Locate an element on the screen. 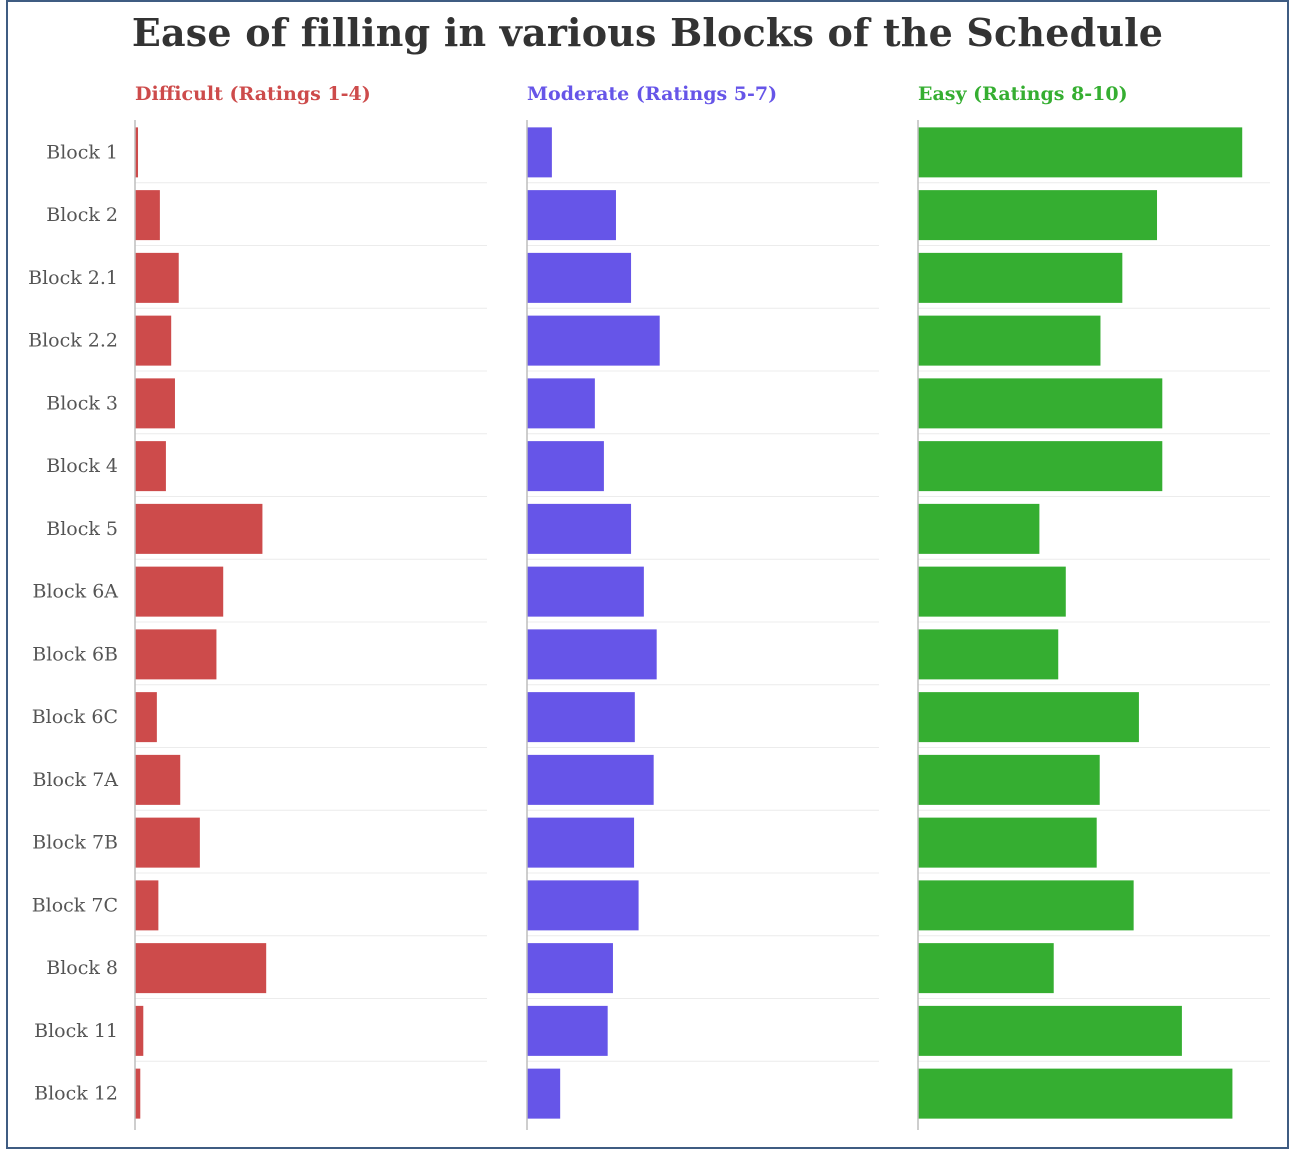 Image resolution: width=1295 pixels, height=1155 pixels. category-label: Block 11 is located at coordinates (76, 1031).